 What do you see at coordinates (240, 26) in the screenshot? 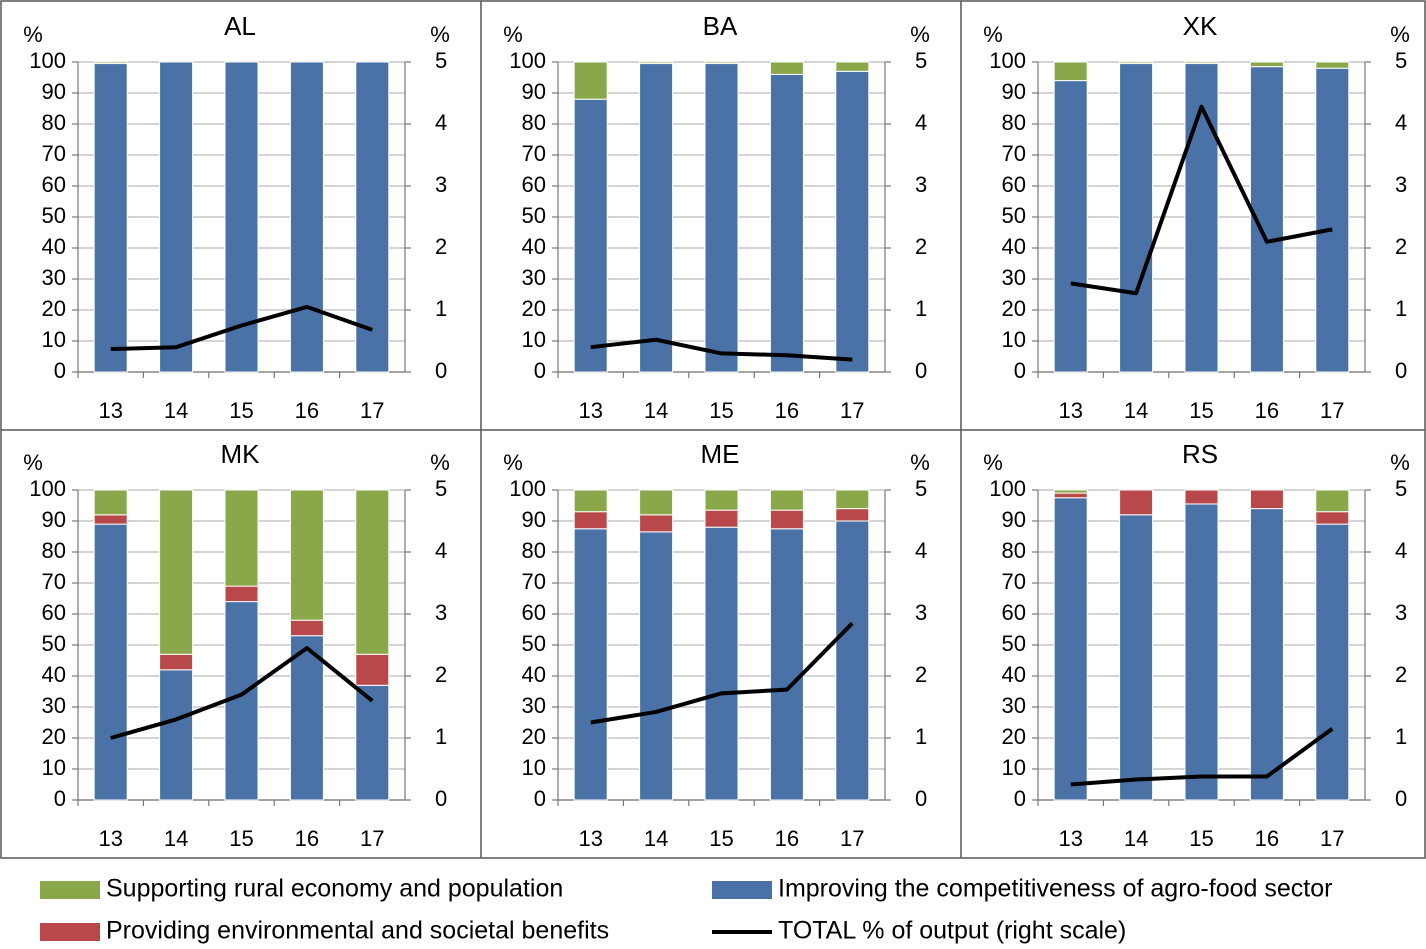
I see `panel-title: AL` at bounding box center [240, 26].